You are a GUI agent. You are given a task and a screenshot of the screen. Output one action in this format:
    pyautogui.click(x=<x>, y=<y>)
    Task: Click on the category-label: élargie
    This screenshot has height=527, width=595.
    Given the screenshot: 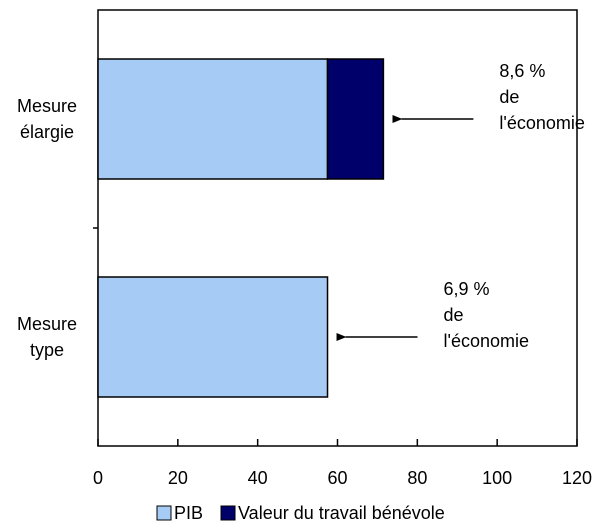 What is the action you would take?
    pyautogui.click(x=47, y=132)
    